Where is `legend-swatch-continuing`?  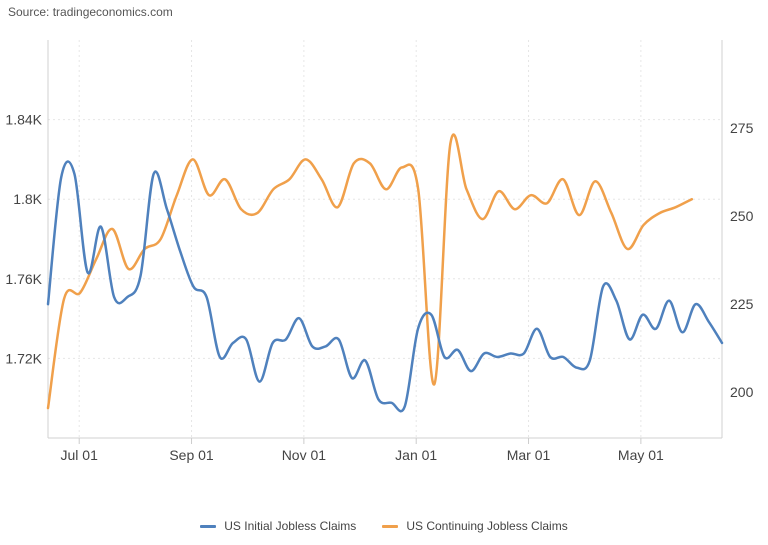
legend-swatch-continuing is located at coordinates (390, 526).